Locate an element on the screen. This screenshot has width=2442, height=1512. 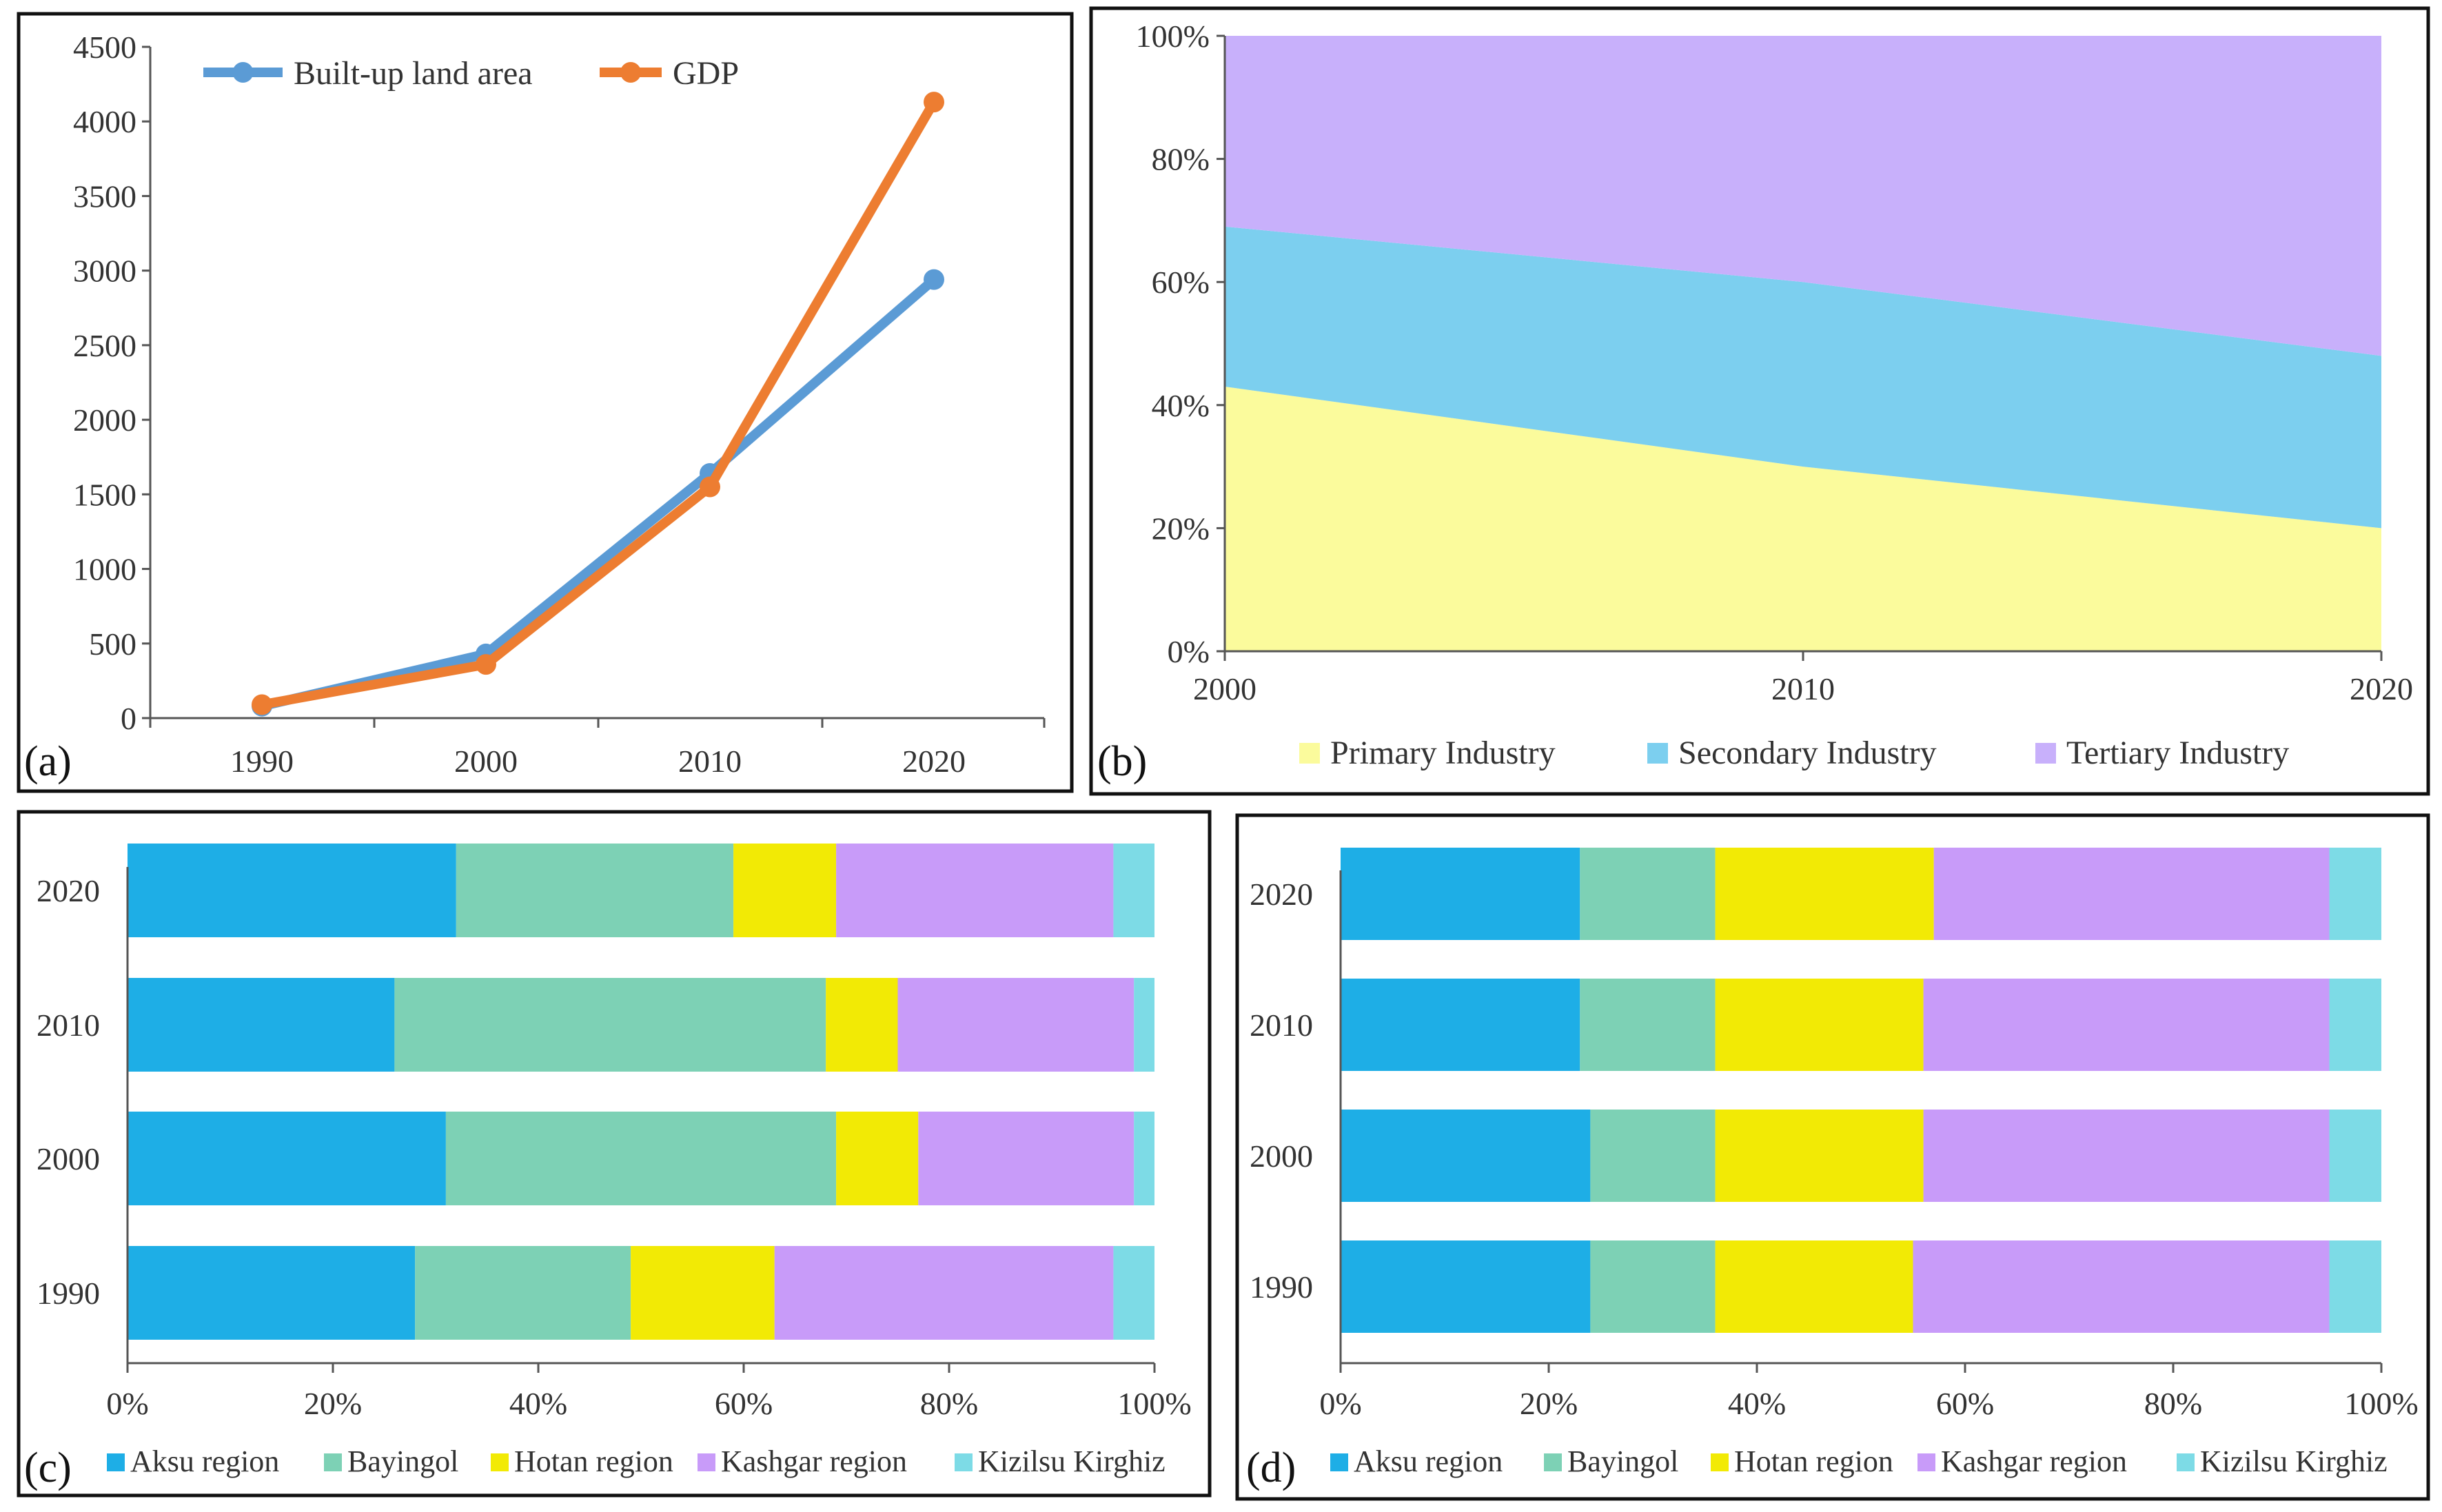
y-tick-label: 2020 is located at coordinates (68, 890).